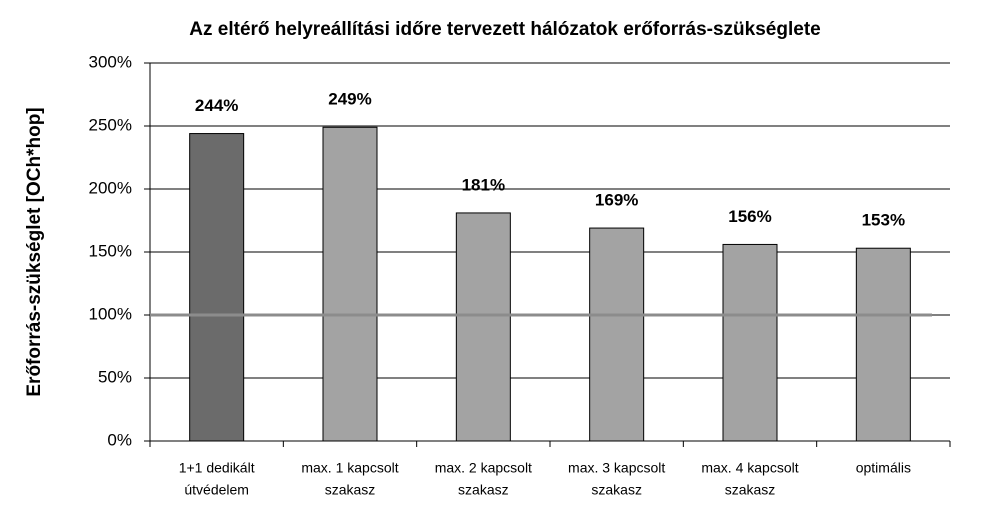 Image resolution: width=981 pixels, height=521 pixels. I want to click on y-tick-label: 100%, so click(110, 313).